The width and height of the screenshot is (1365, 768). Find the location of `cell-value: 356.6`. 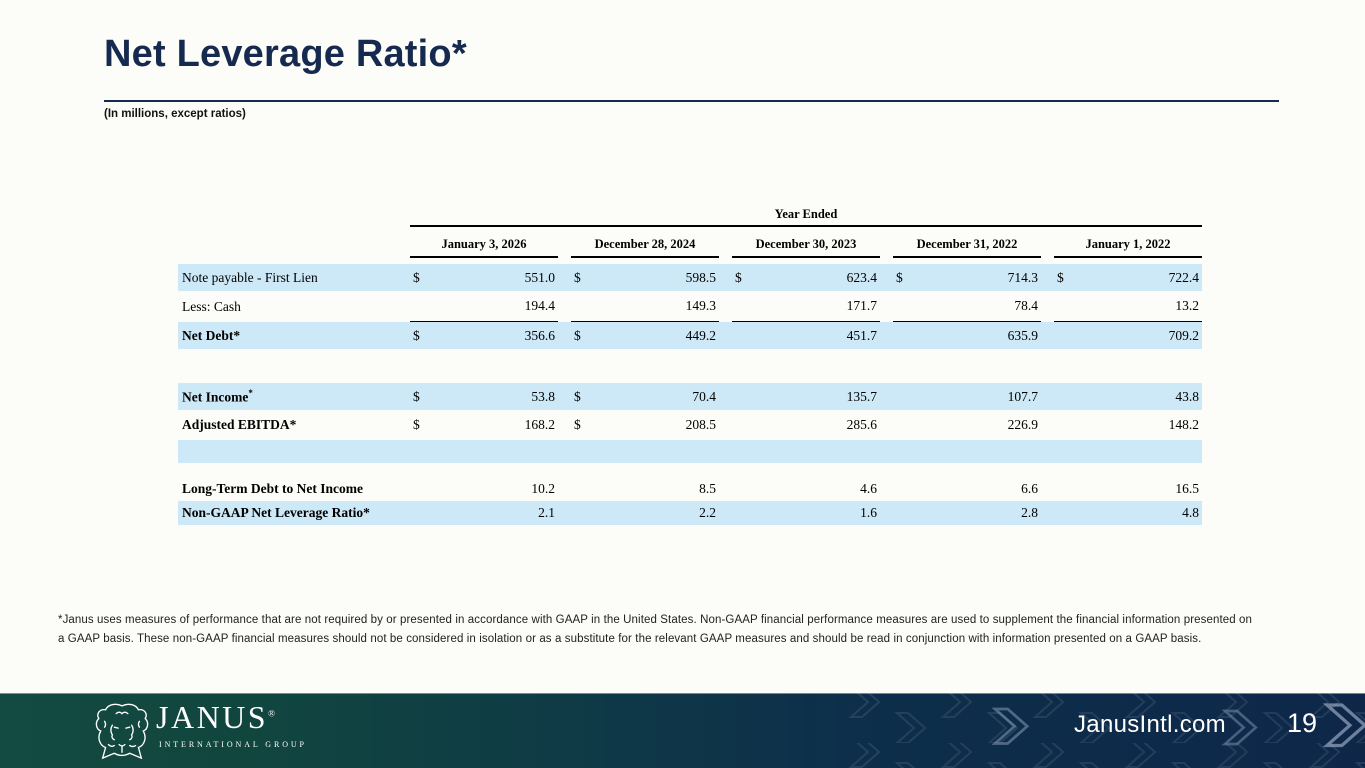

cell-value: 356.6 is located at coordinates (539, 335).